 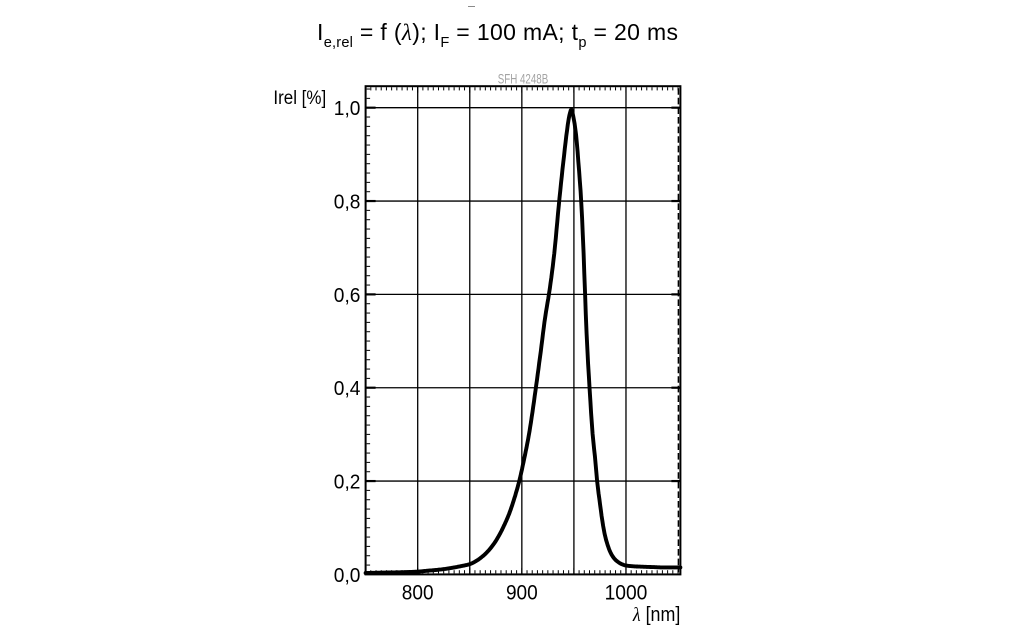 What do you see at coordinates (347, 481) in the screenshot?
I see `svg-text: 0,2` at bounding box center [347, 481].